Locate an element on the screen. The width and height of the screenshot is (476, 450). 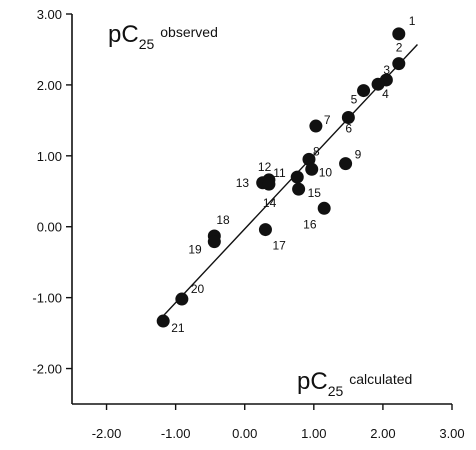
data-point-label: 12 is located at coordinates (265, 167).